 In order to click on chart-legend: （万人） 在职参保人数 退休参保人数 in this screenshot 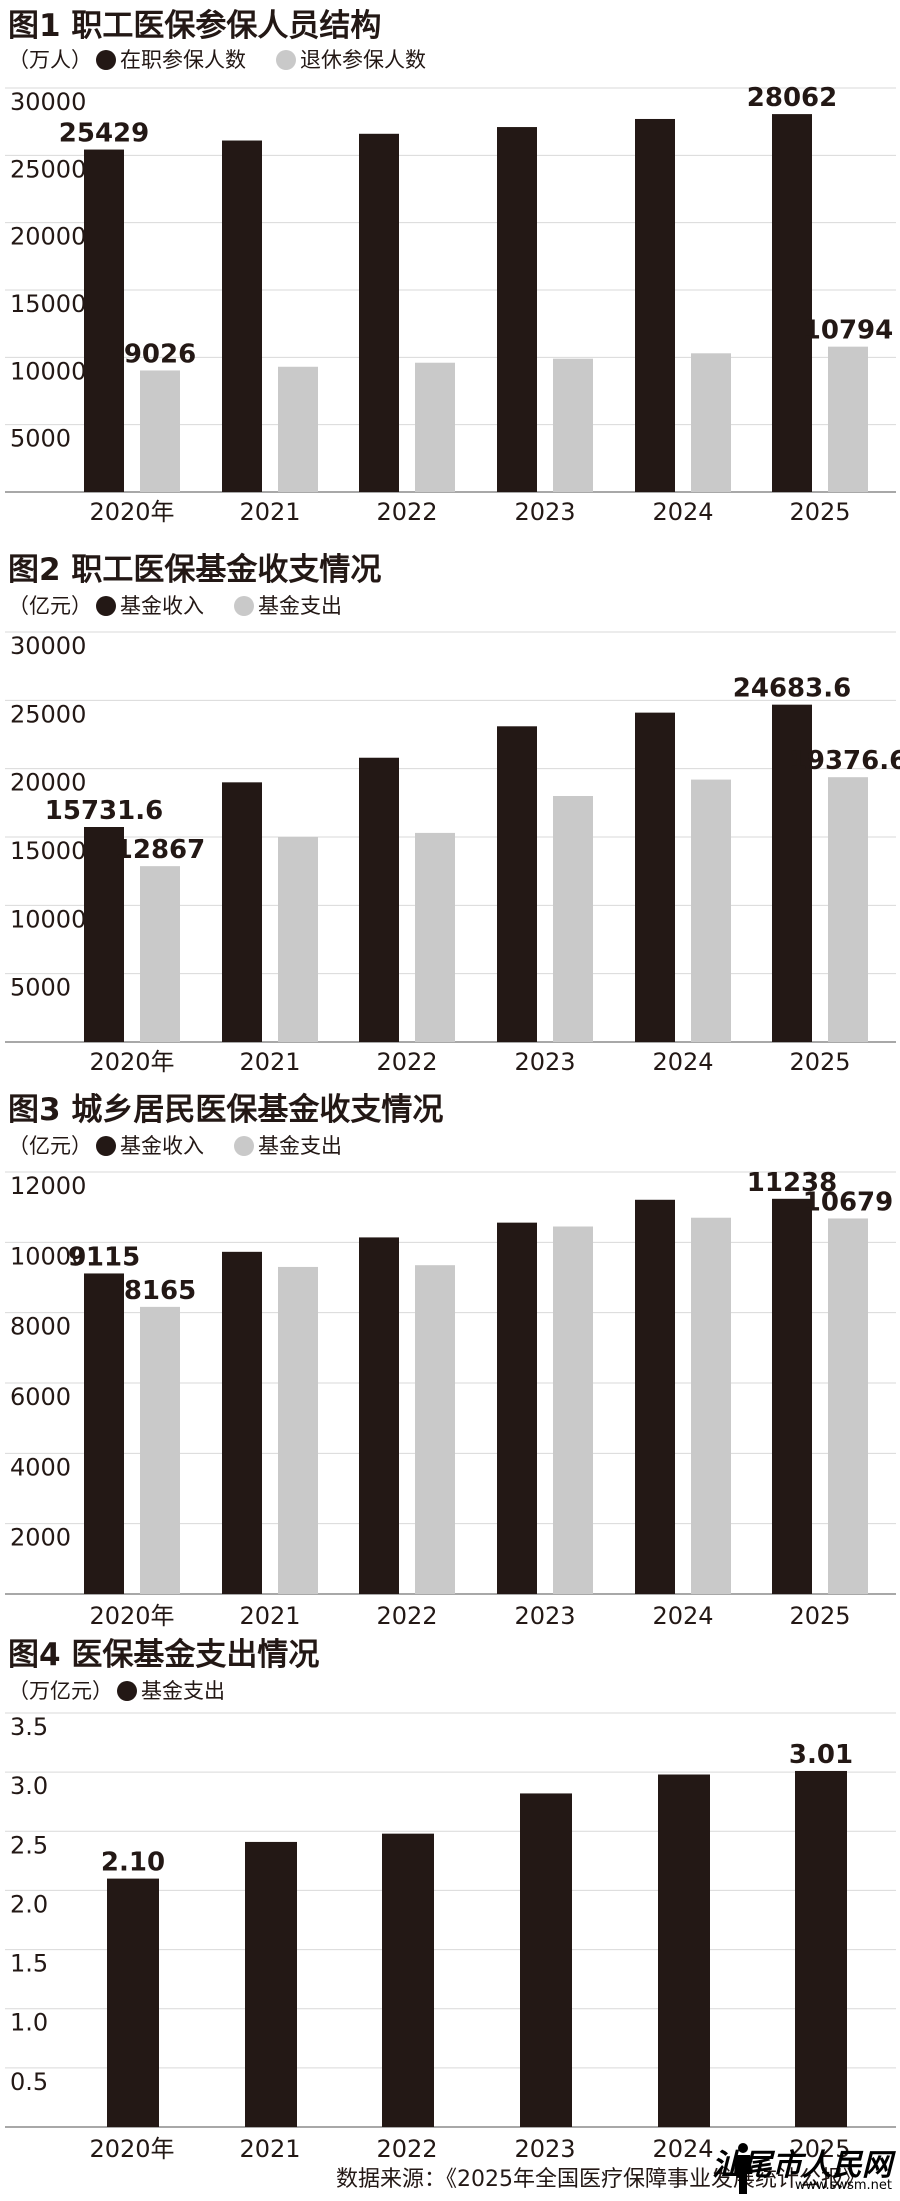, I will do `click(232, 60)`.